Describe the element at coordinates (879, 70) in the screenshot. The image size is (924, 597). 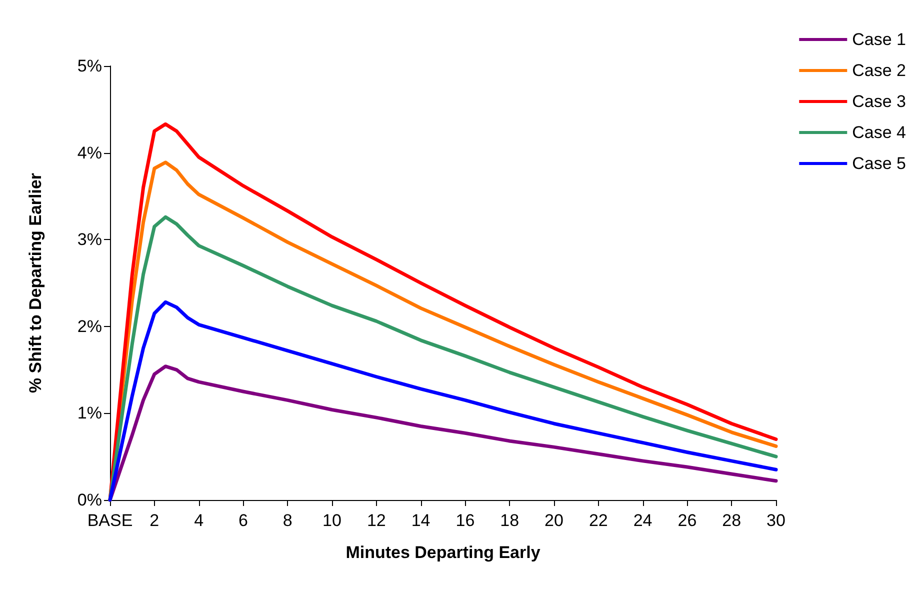
I see `legend-label: Case 2` at that location.